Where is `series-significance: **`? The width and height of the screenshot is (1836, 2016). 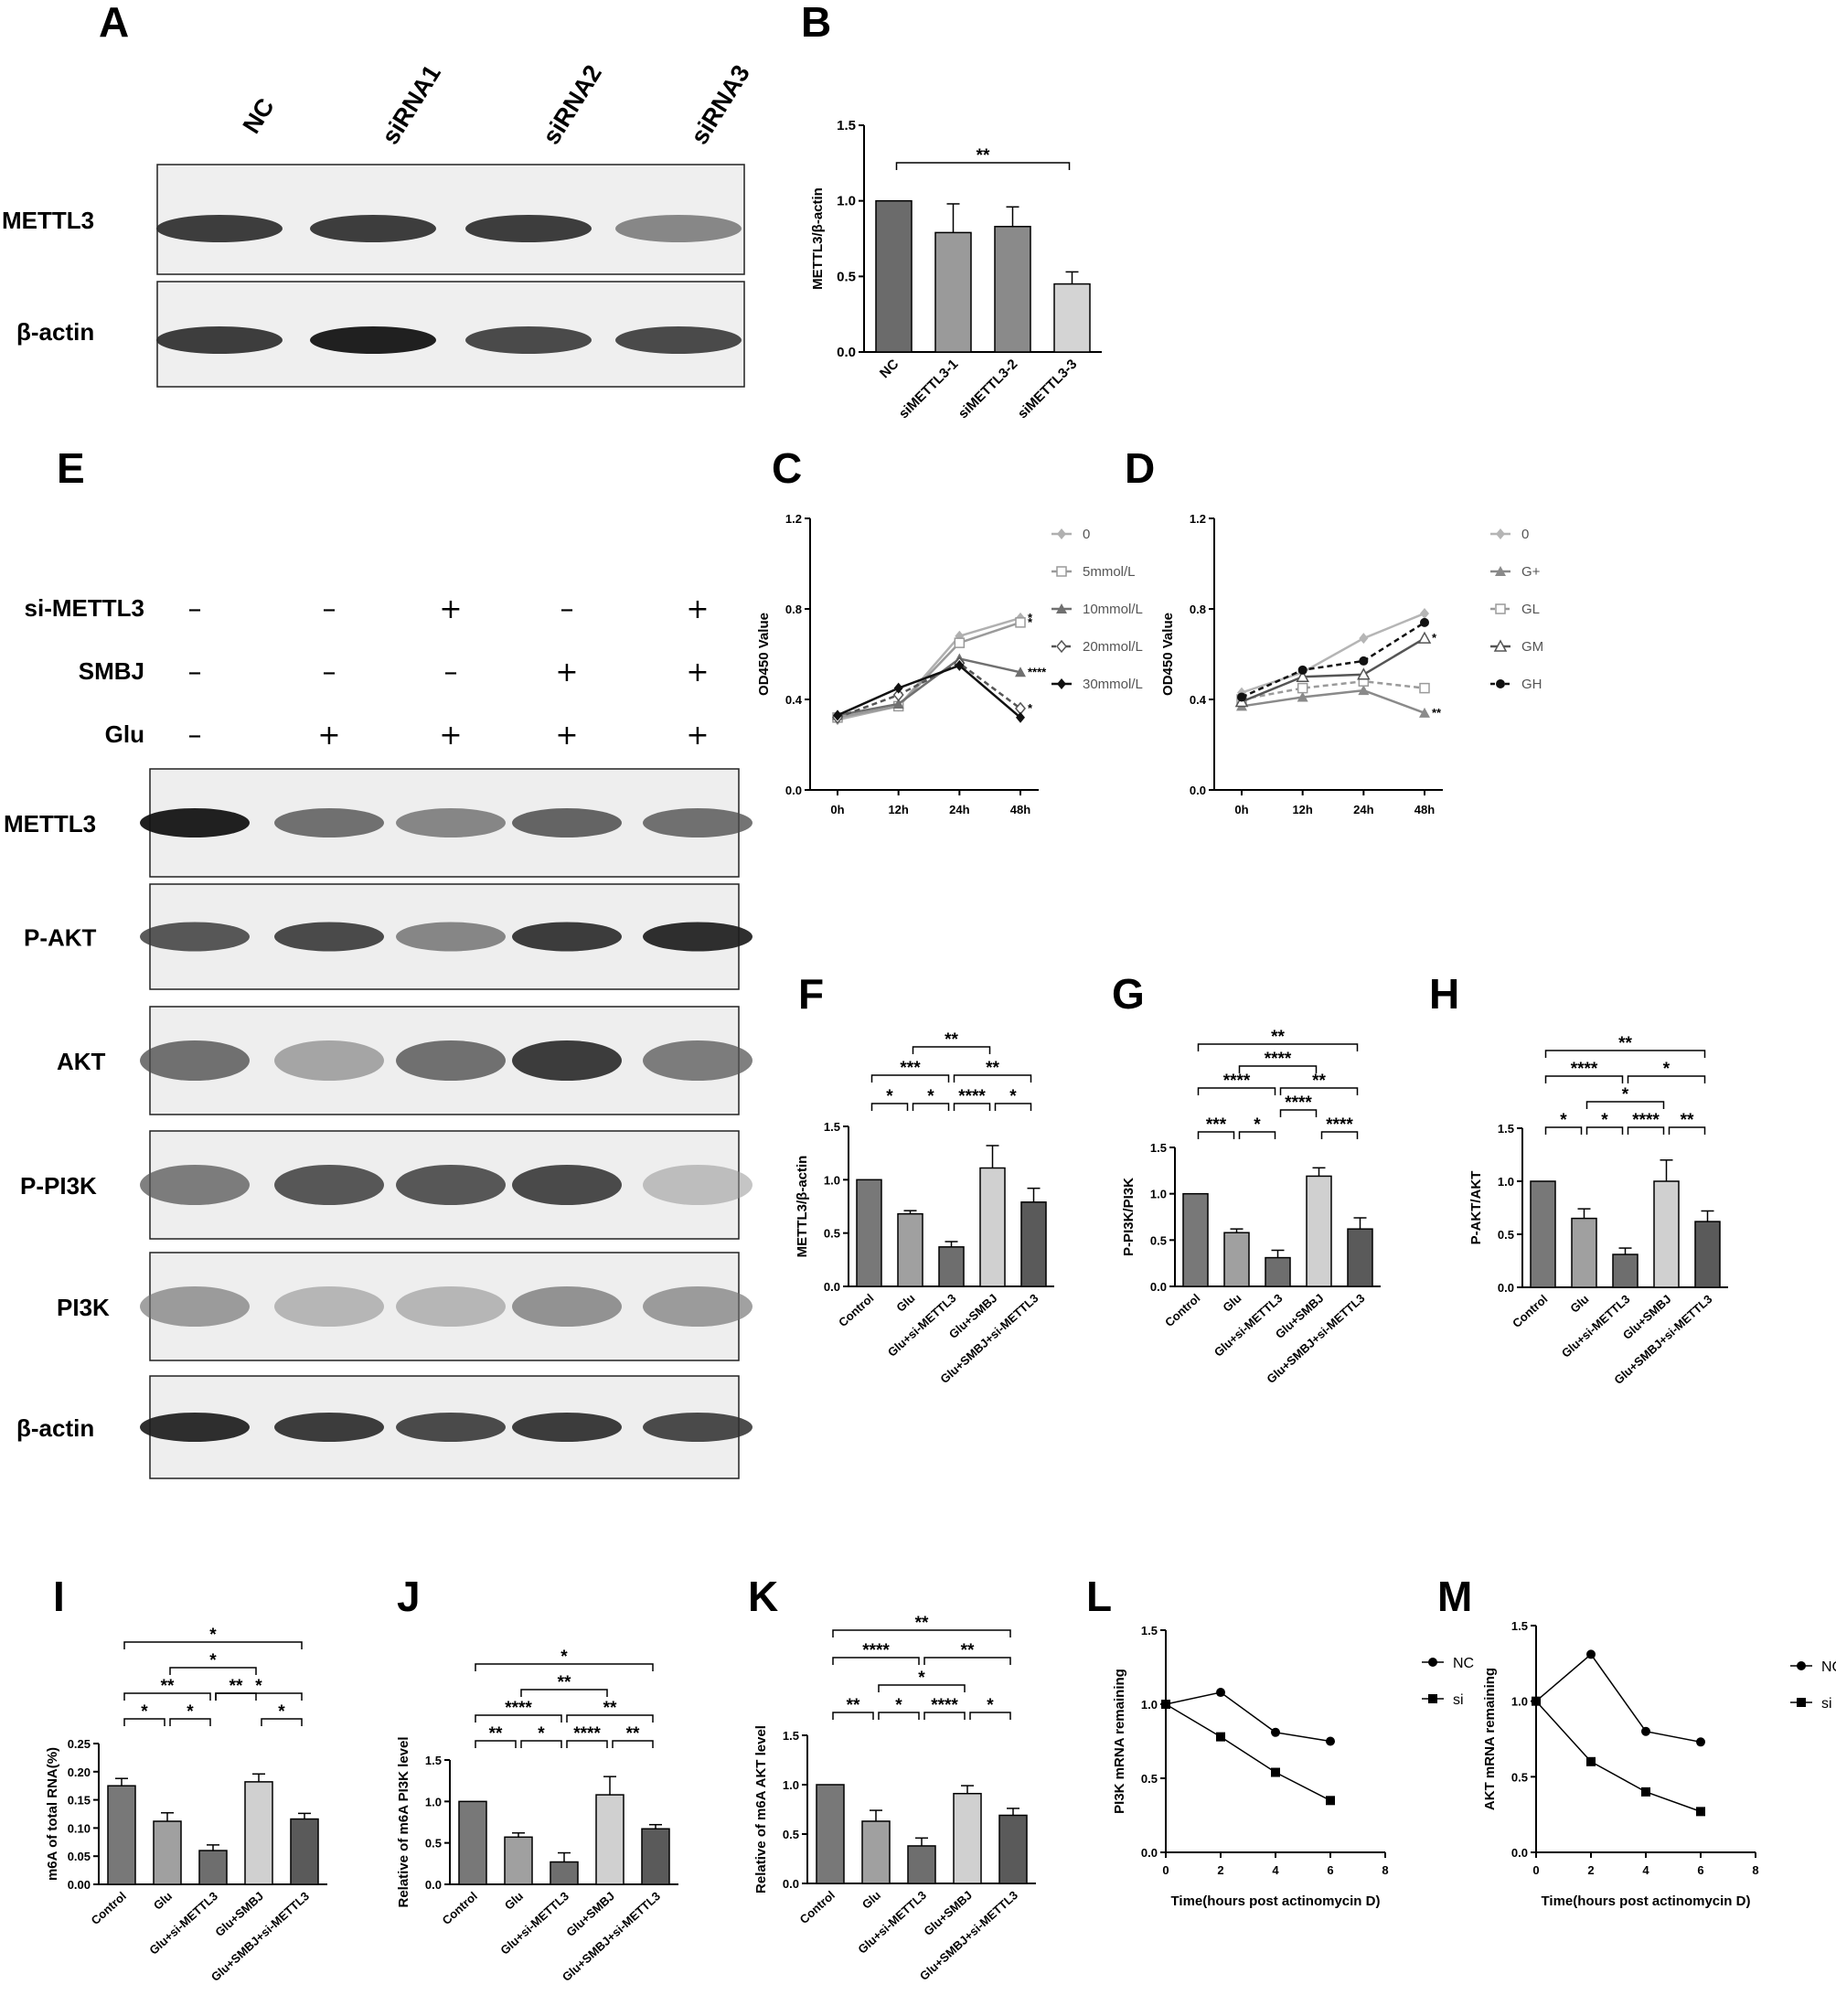
series-significance: ** is located at coordinates (1437, 713).